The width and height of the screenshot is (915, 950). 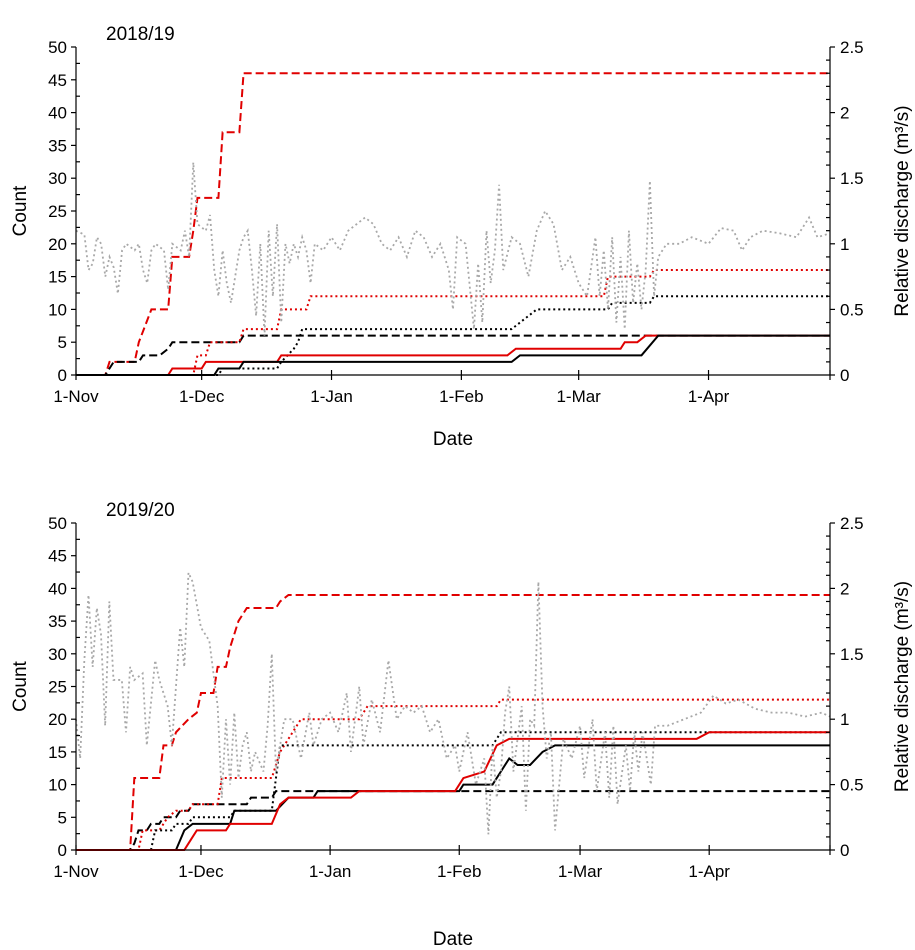 I want to click on panel-title: 2019/20, so click(x=140, y=510).